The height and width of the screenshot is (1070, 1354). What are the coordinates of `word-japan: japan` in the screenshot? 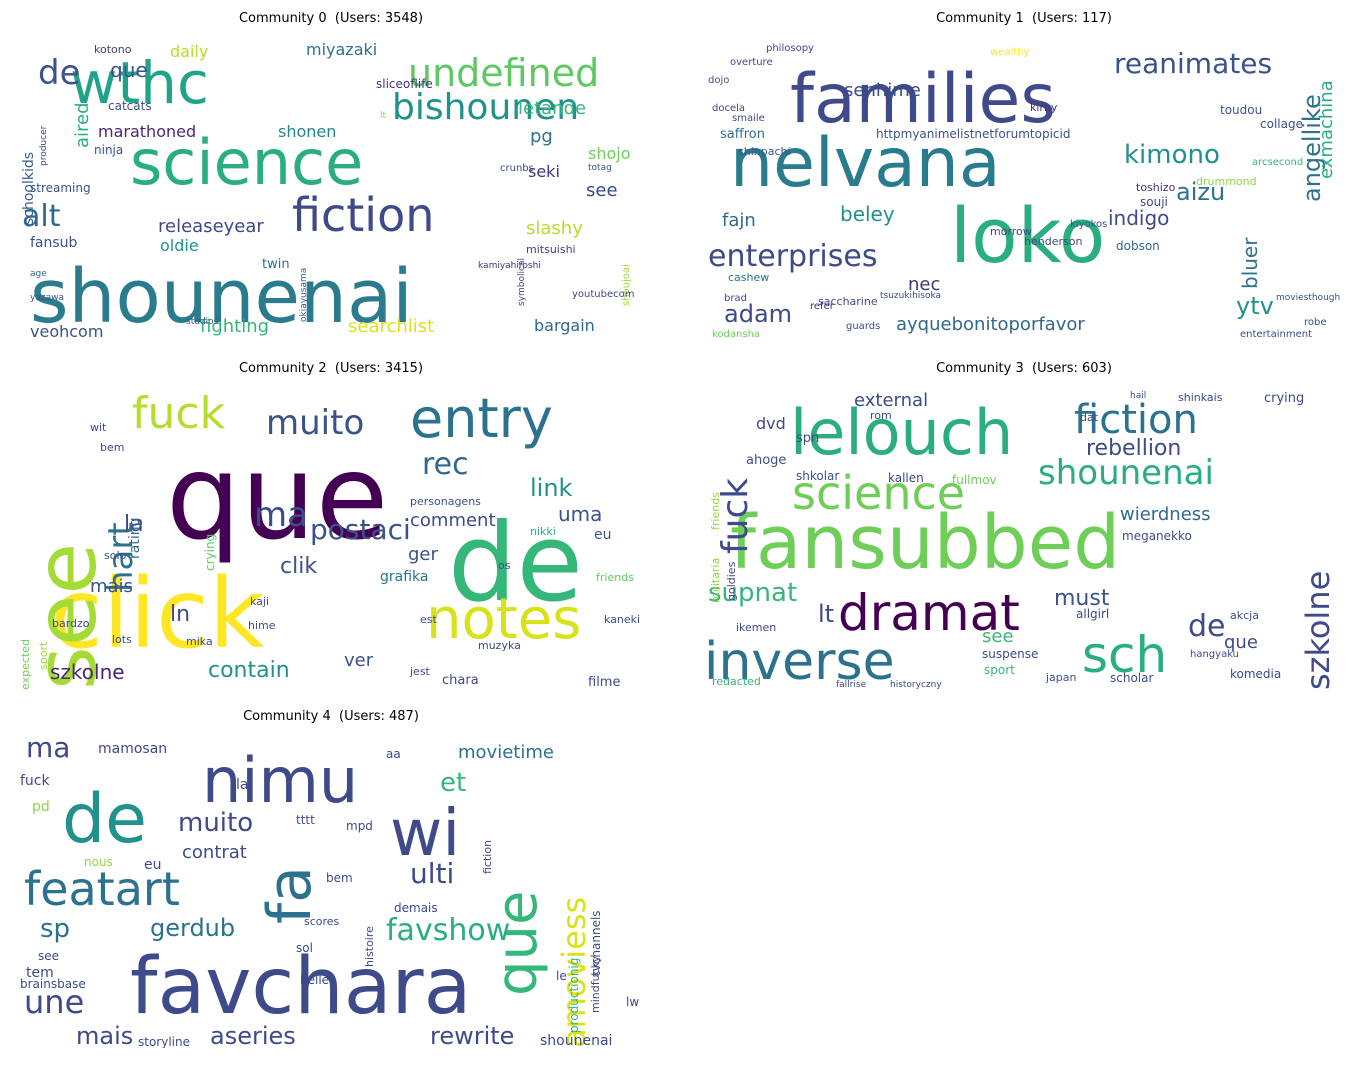 It's located at (1061, 677).